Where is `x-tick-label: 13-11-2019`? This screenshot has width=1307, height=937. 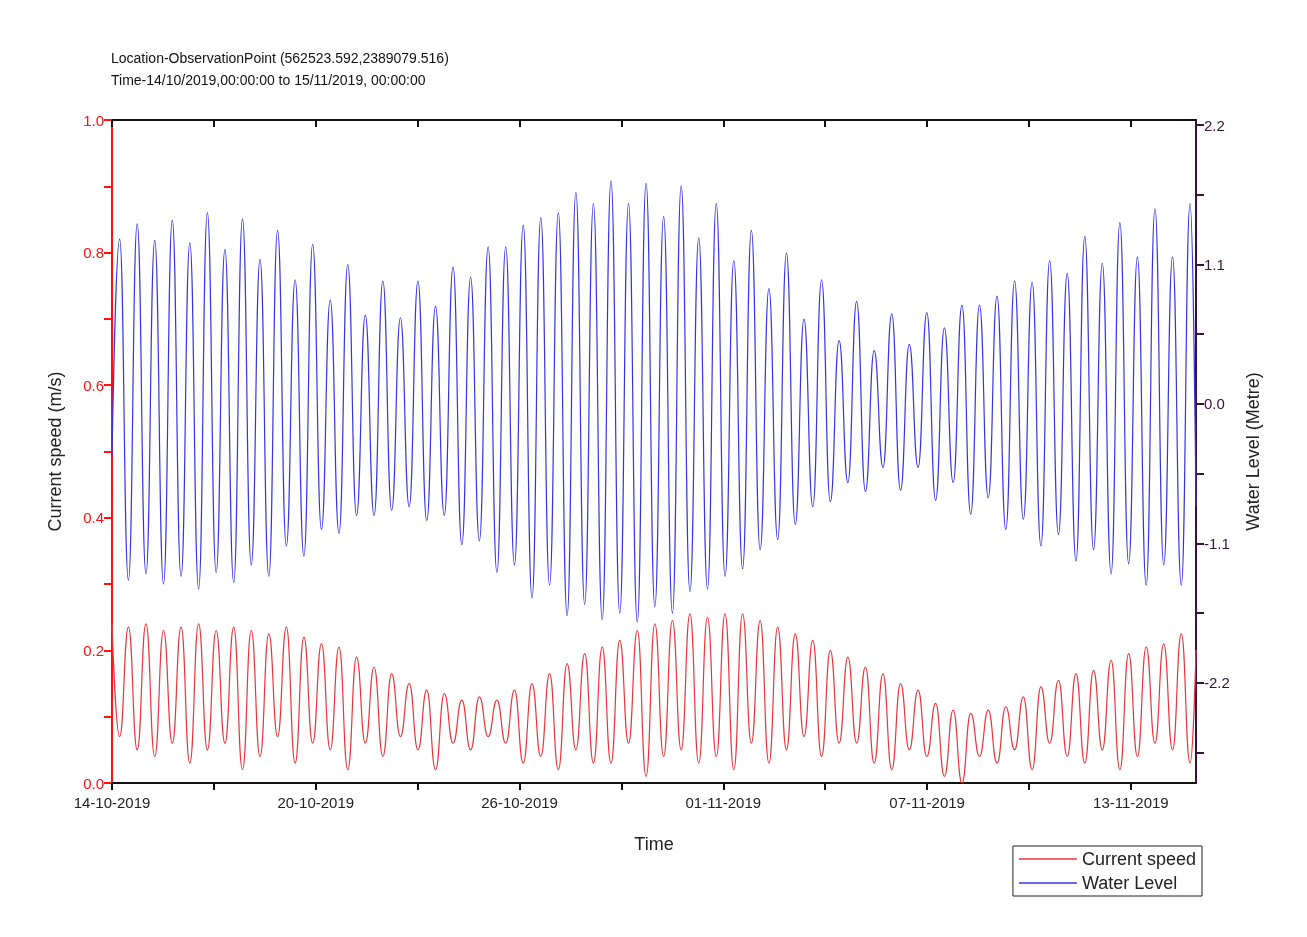 x-tick-label: 13-11-2019 is located at coordinates (1131, 802).